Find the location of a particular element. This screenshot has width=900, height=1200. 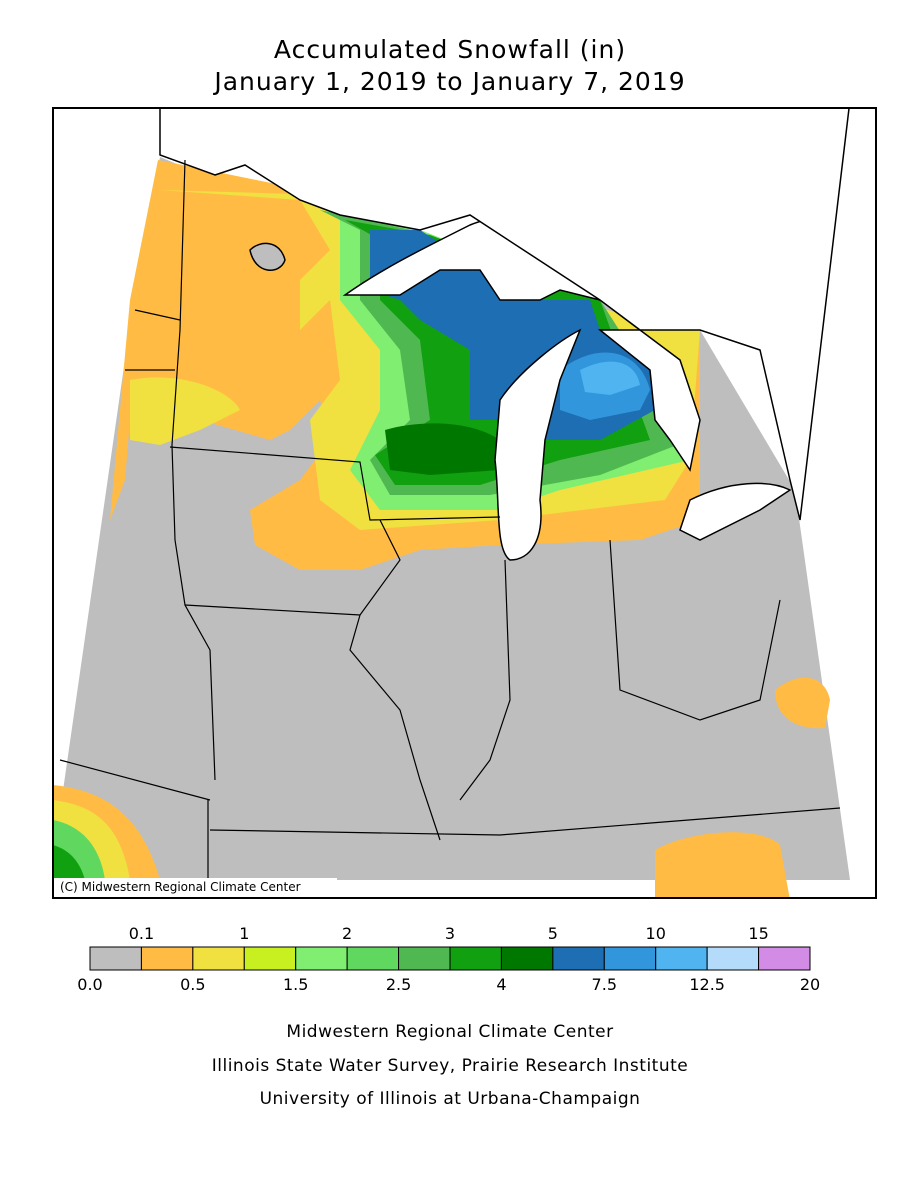

legend-label: 0.1 is located at coordinates (141, 933).